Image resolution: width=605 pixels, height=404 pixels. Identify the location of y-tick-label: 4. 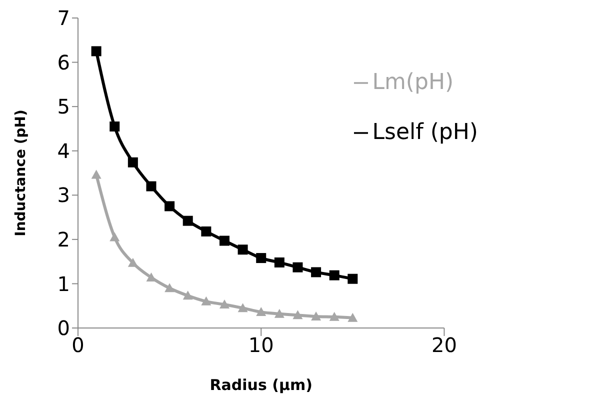
(63, 150).